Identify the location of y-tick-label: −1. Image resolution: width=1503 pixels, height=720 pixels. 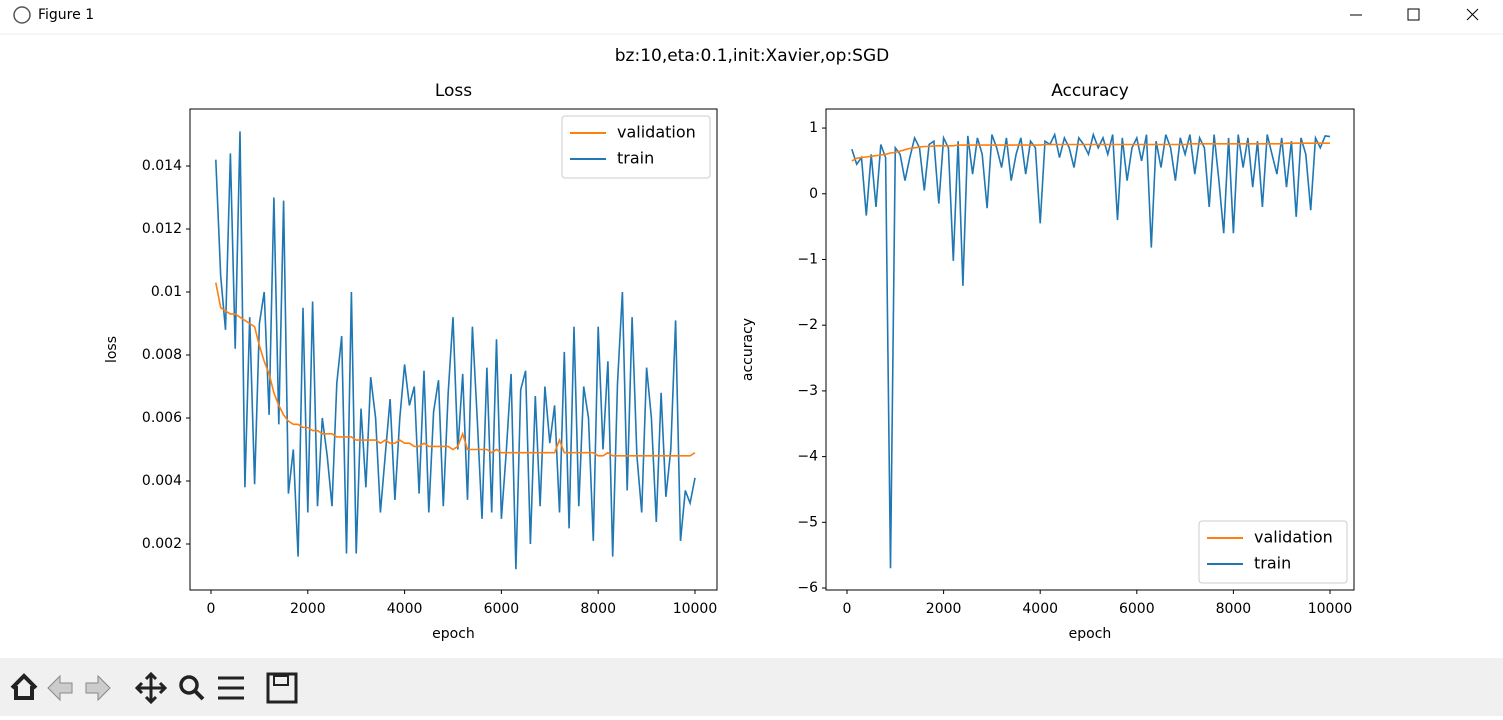
(807, 259).